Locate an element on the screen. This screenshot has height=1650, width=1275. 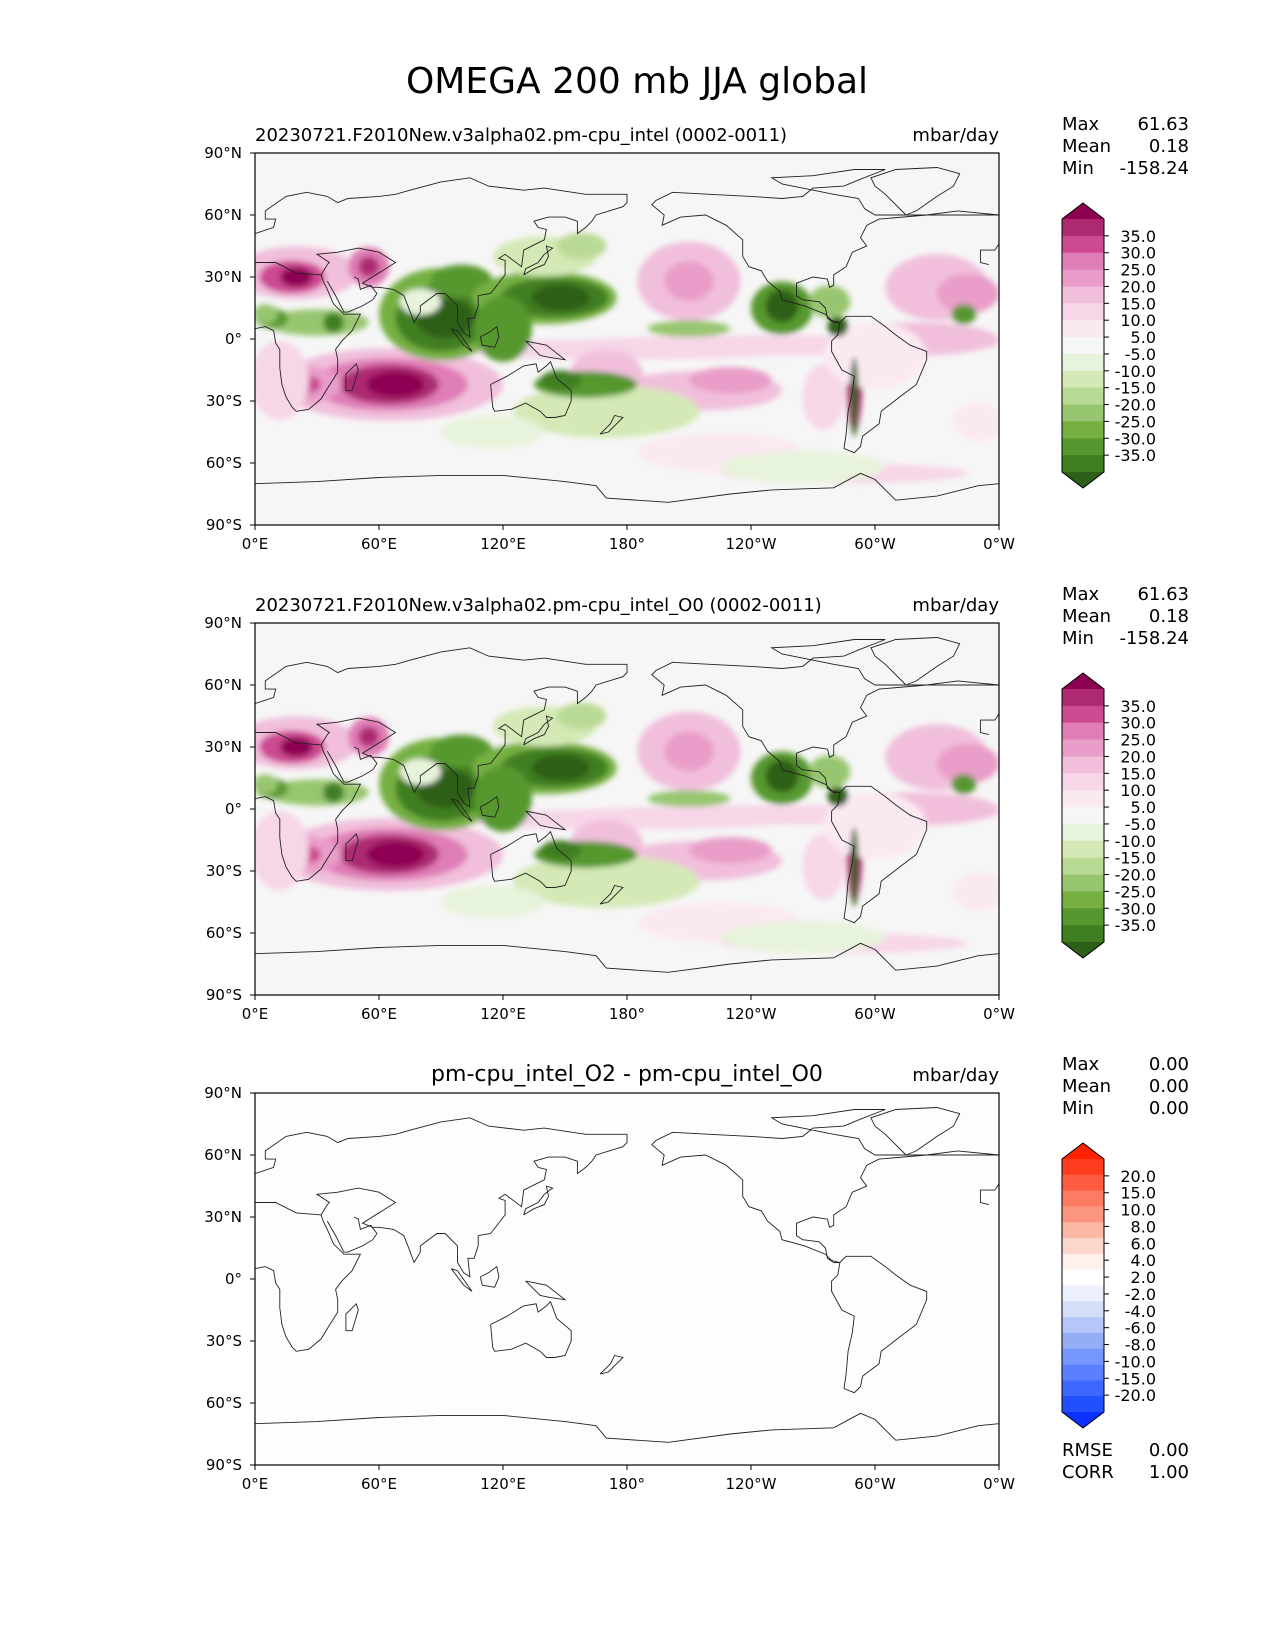
map-area is located at coordinates (627, 339).